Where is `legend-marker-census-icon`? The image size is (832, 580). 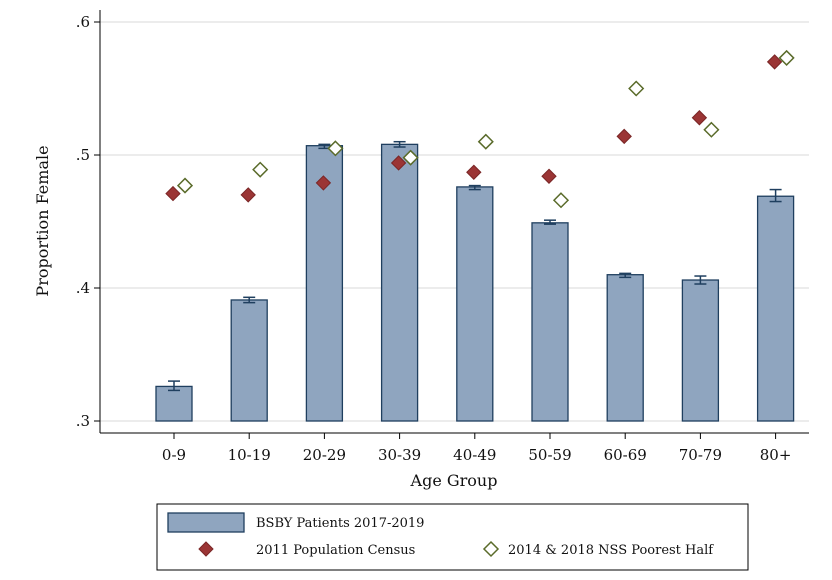 legend-marker-census-icon is located at coordinates (206, 549).